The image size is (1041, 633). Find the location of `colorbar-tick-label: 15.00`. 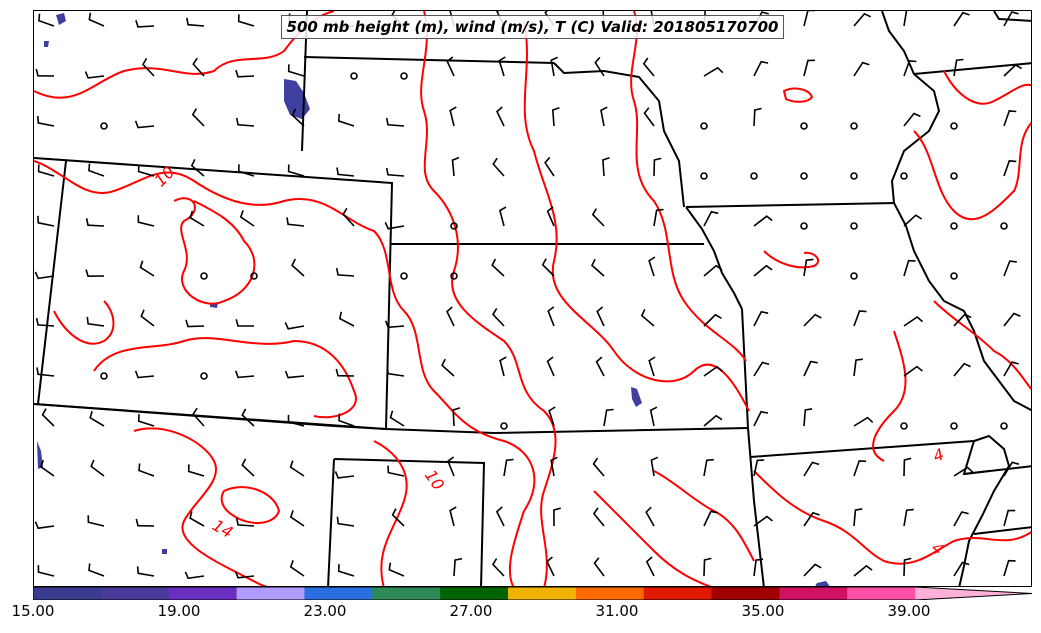

colorbar-tick-label: 15.00 is located at coordinates (33, 611).